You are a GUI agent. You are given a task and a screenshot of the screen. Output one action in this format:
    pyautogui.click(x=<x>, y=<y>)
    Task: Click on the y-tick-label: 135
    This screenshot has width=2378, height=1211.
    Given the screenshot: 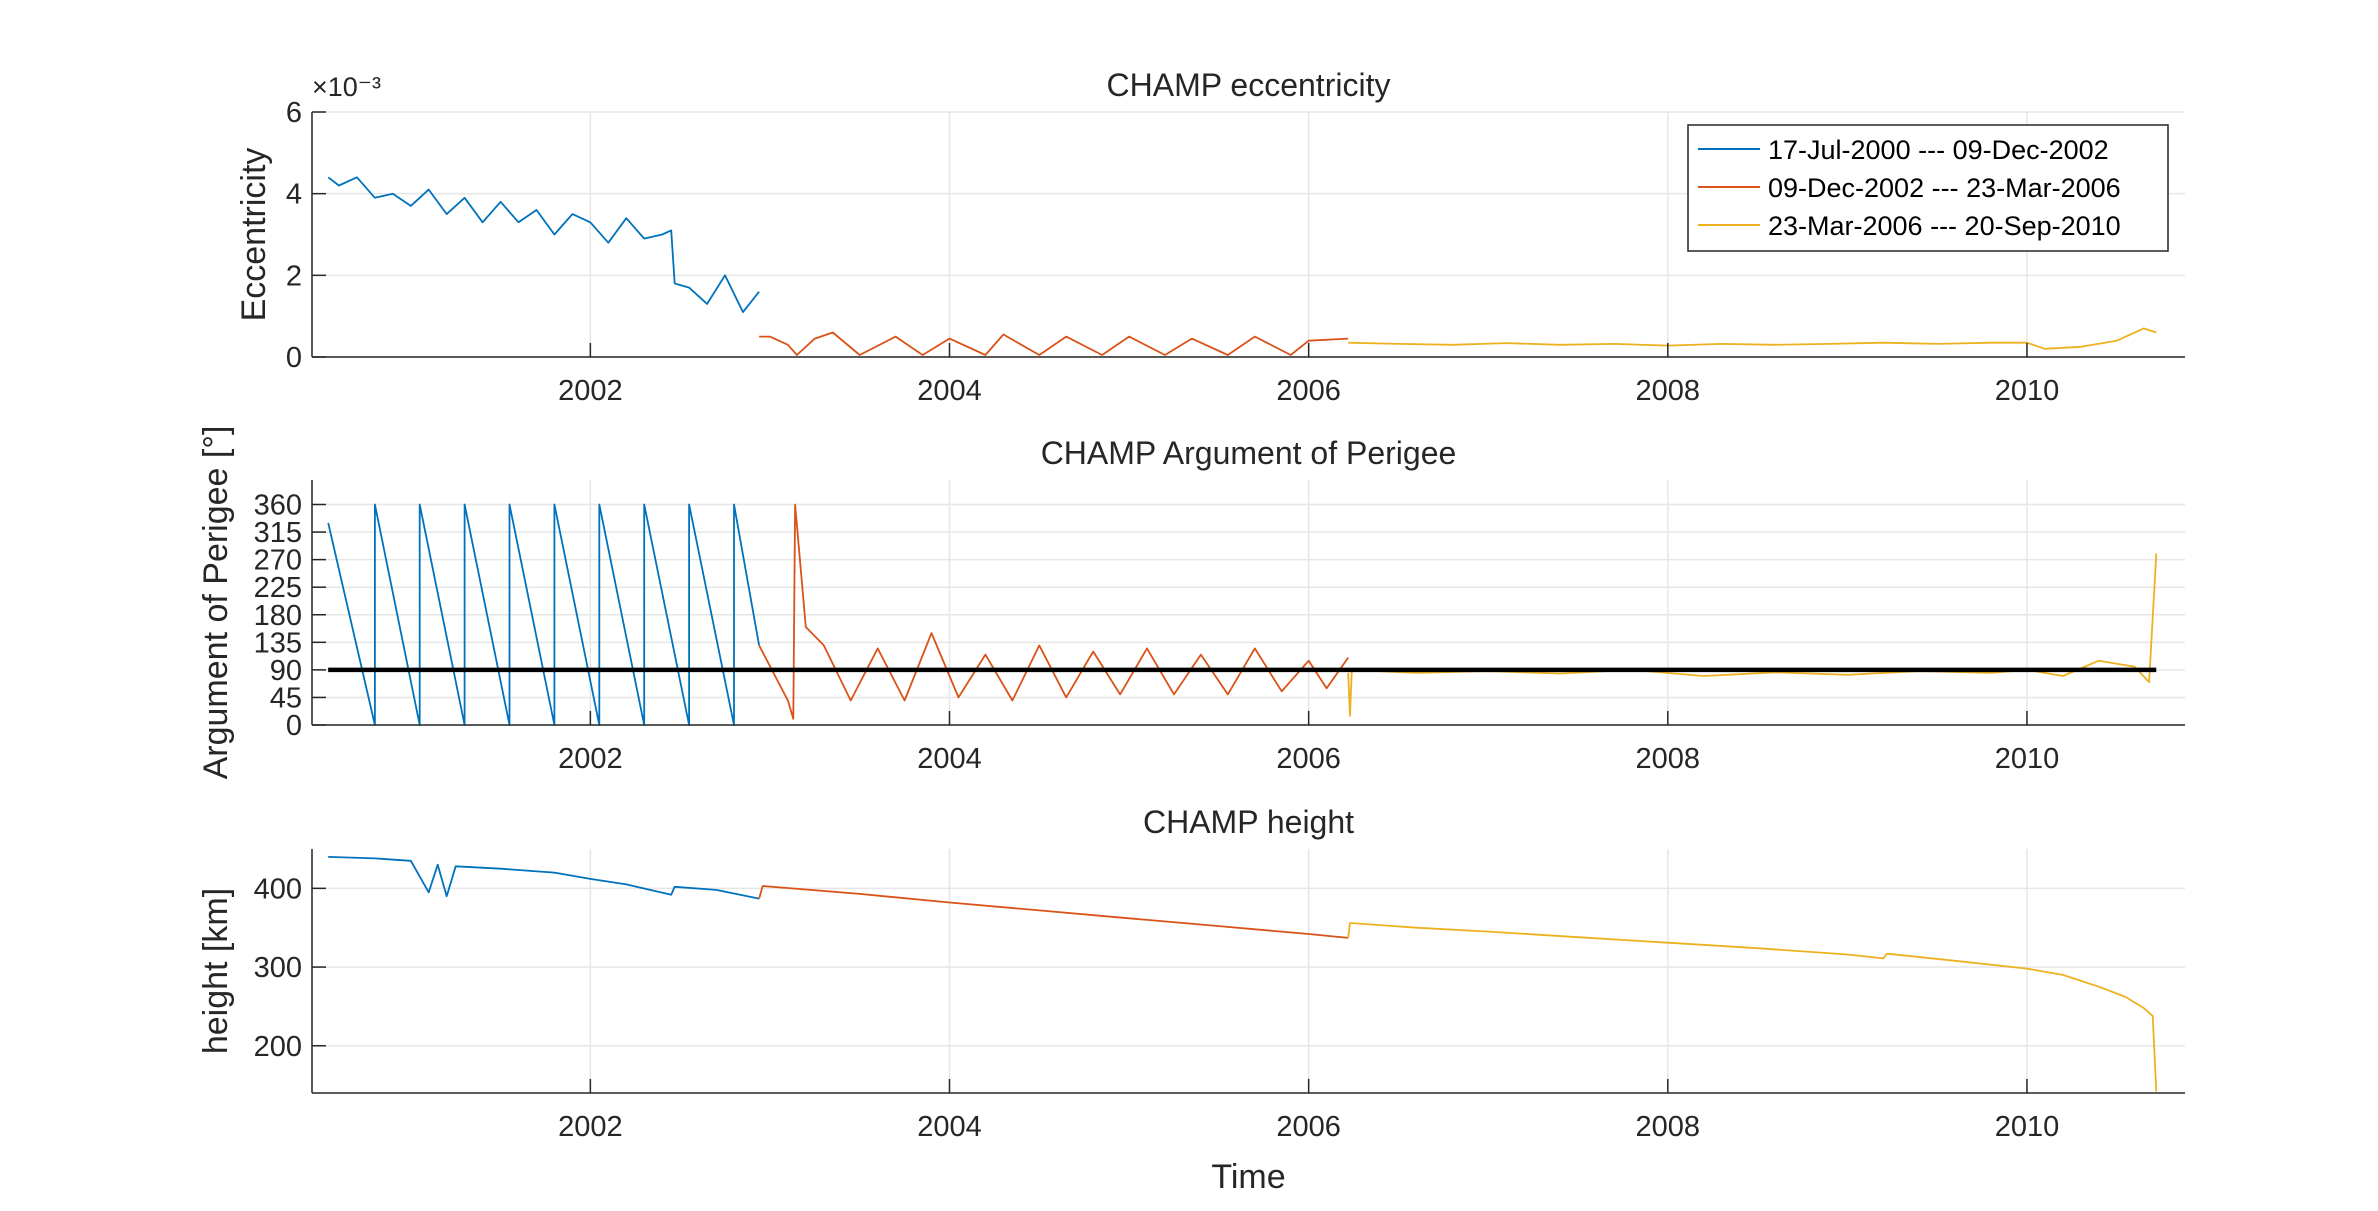 What is the action you would take?
    pyautogui.click(x=278, y=643)
    